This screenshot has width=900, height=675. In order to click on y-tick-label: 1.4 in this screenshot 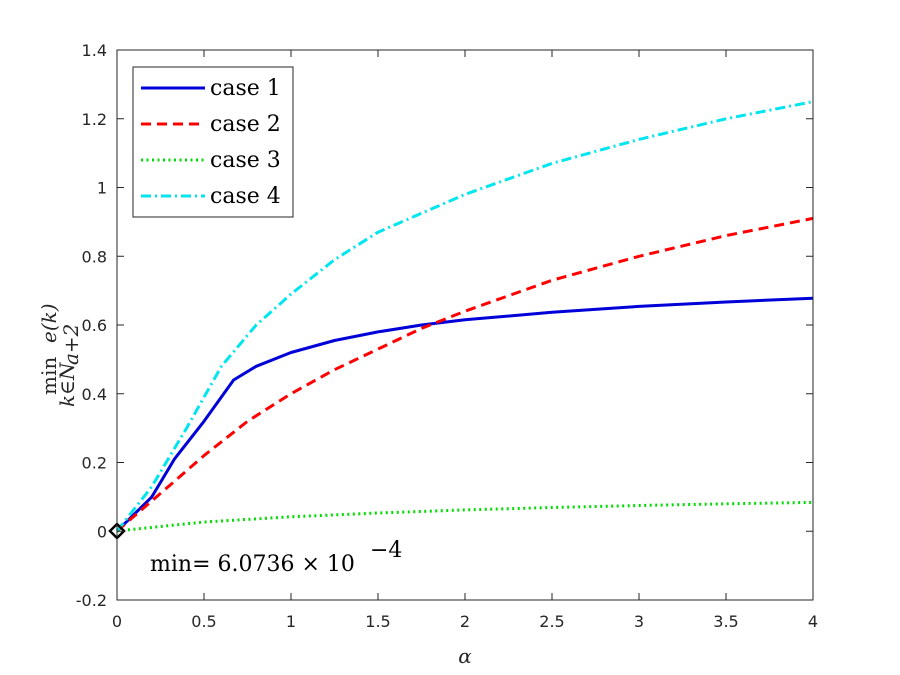, I will do `click(94, 50)`.